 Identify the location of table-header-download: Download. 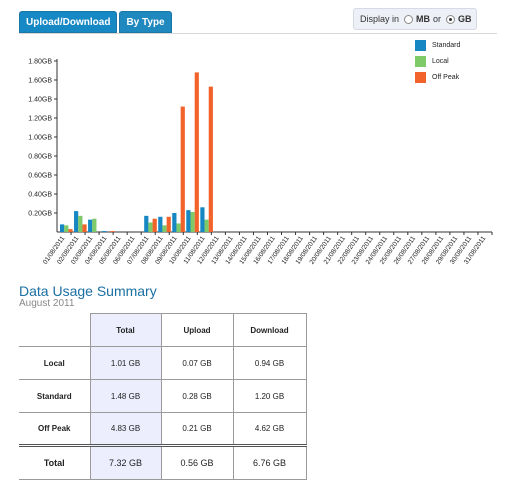
(269, 330).